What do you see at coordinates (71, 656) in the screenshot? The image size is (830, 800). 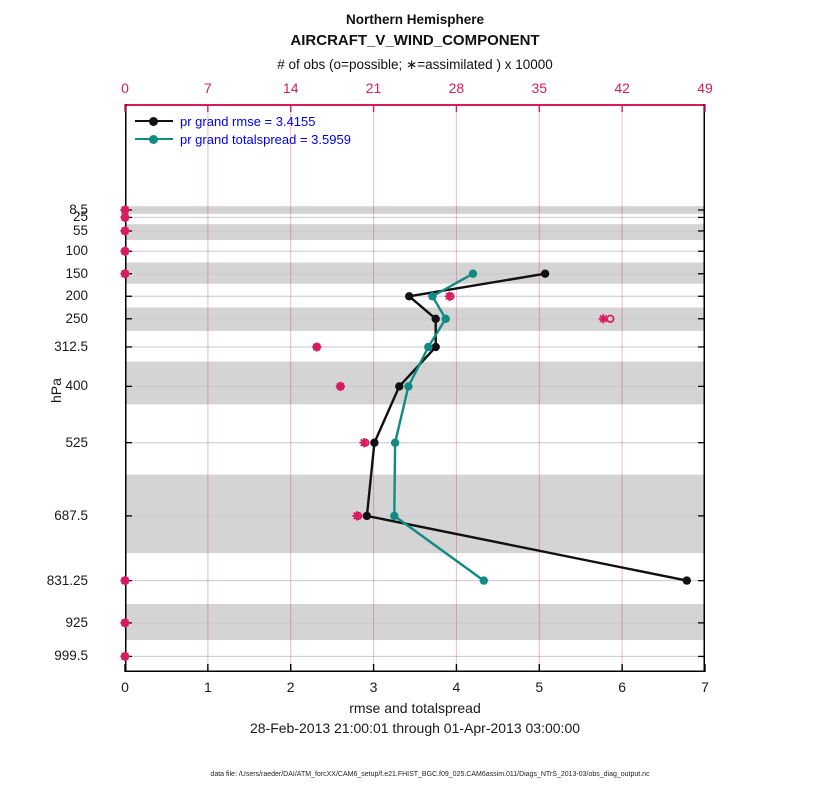 I see `y-tick-label: 999.5` at bounding box center [71, 656].